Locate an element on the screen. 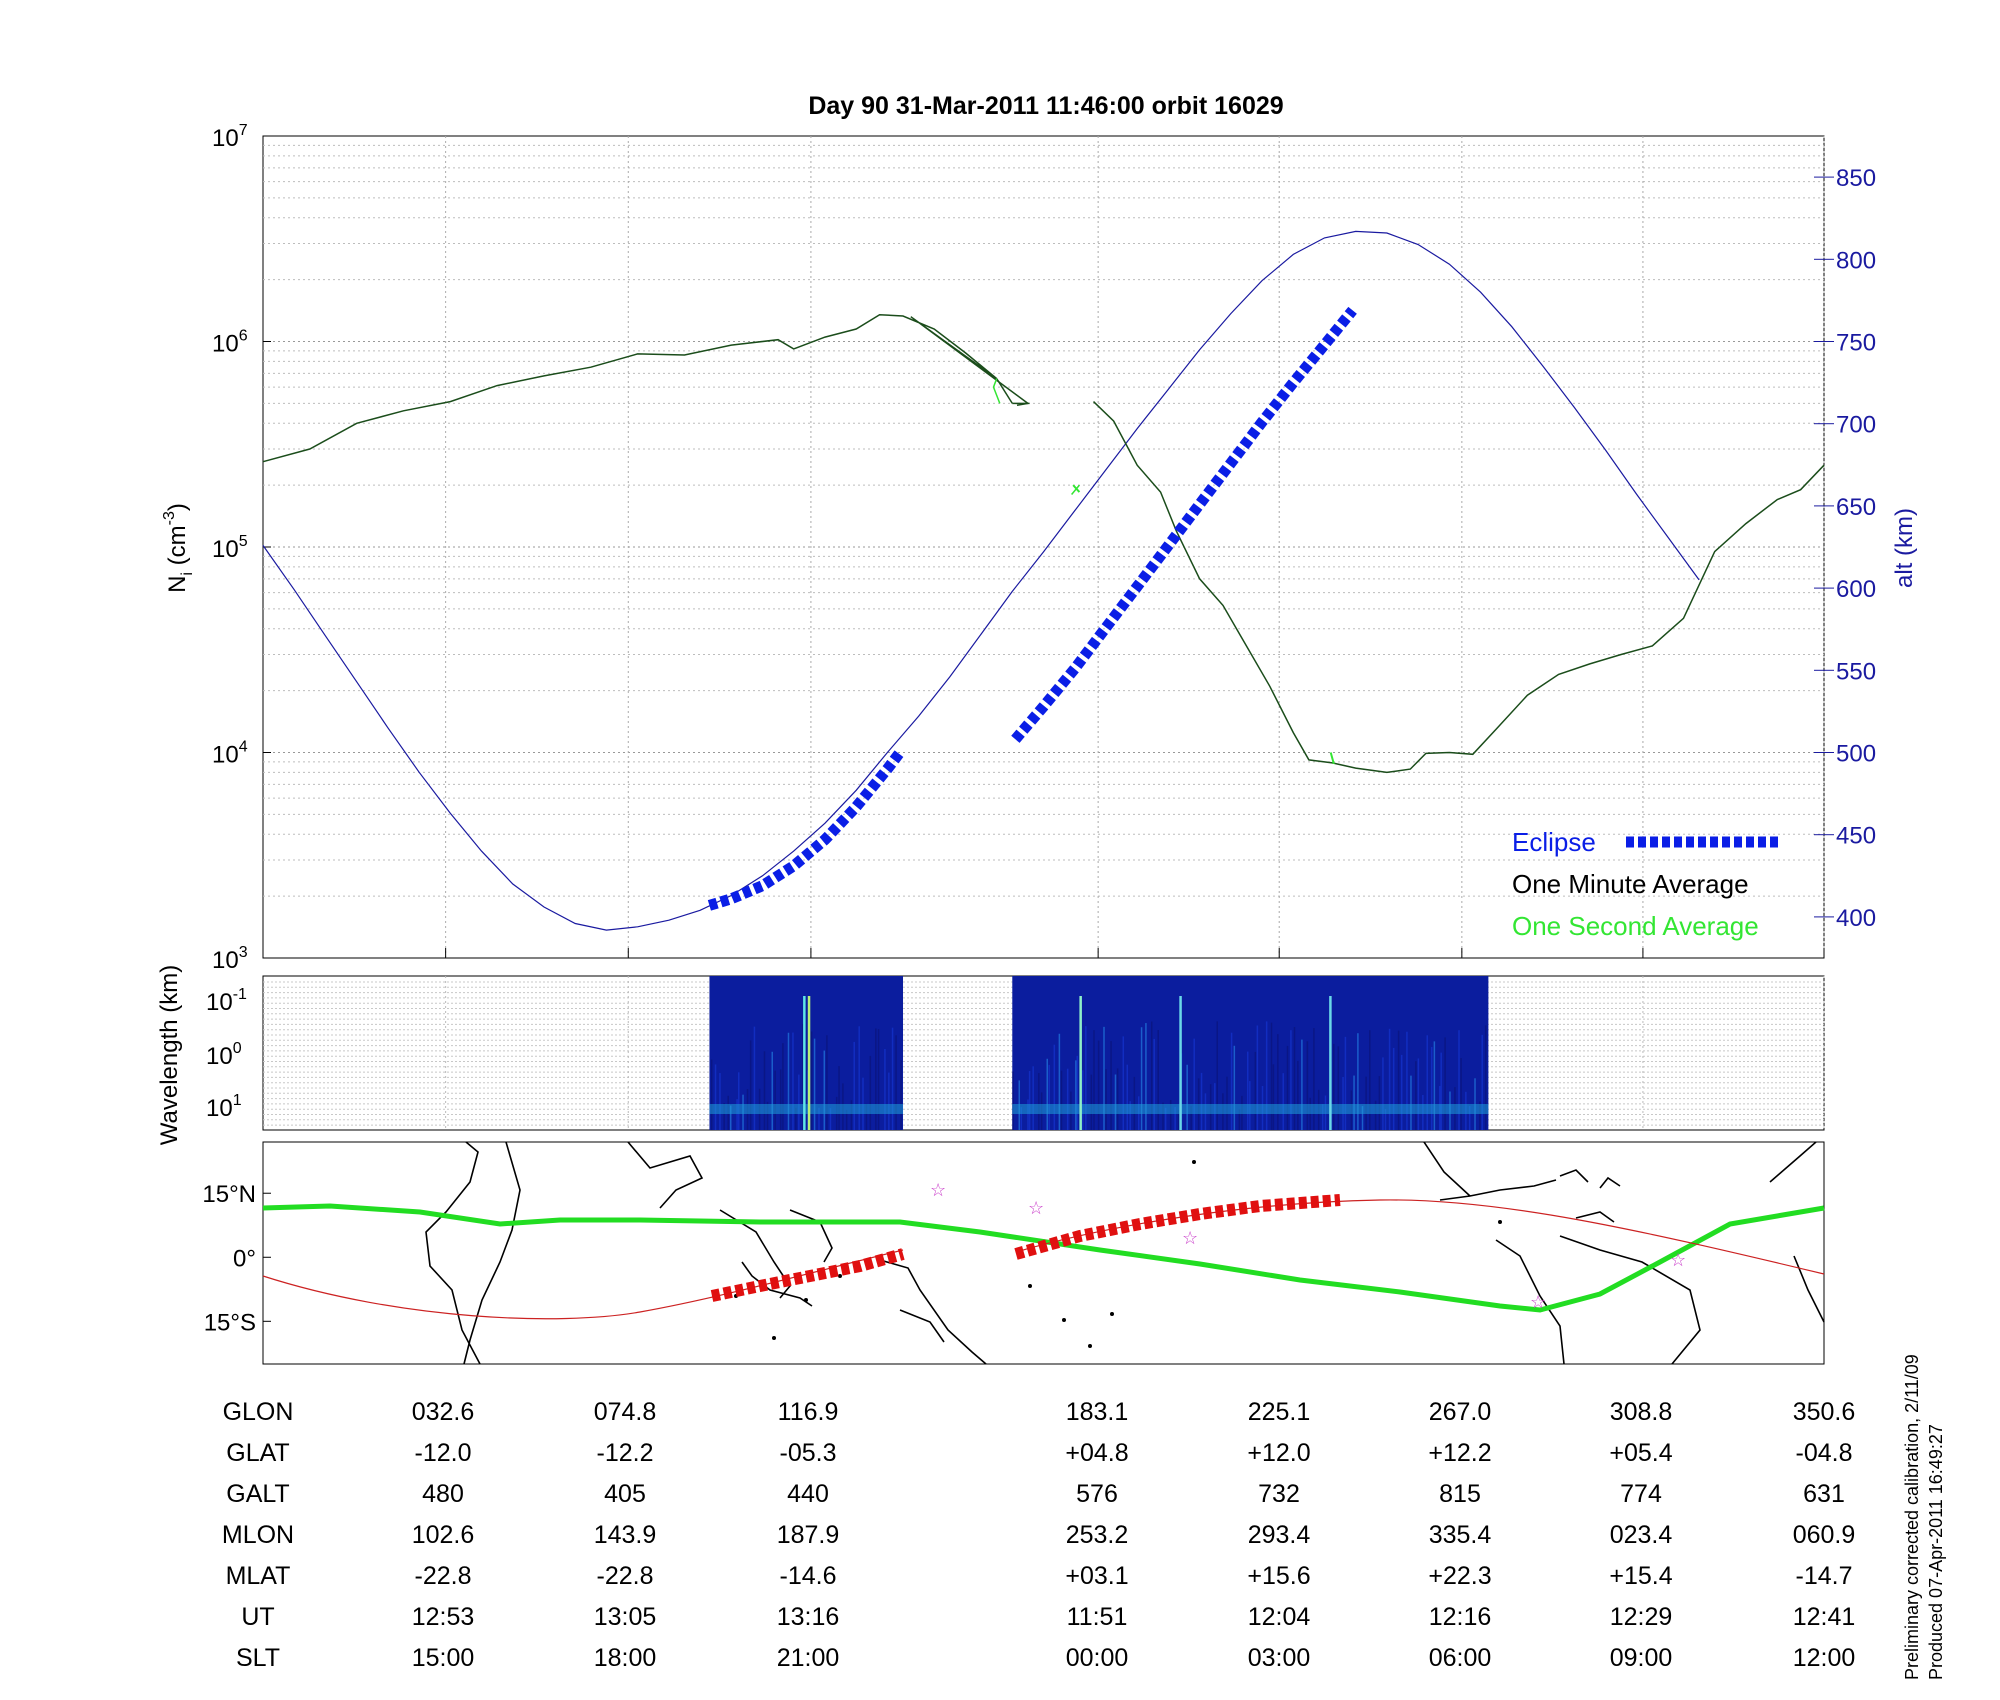 The width and height of the screenshot is (2000, 1700). altitude-y-tick-label: 600 is located at coordinates (1856, 589).